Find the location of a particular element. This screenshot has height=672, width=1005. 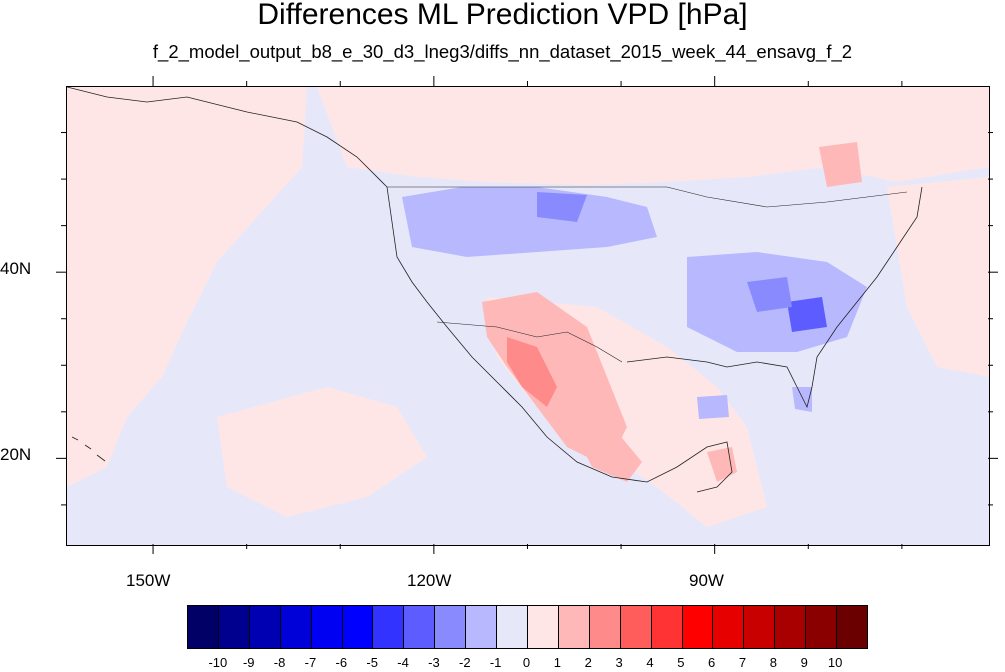

colorbar-tick-label: -4 is located at coordinates (403, 662).